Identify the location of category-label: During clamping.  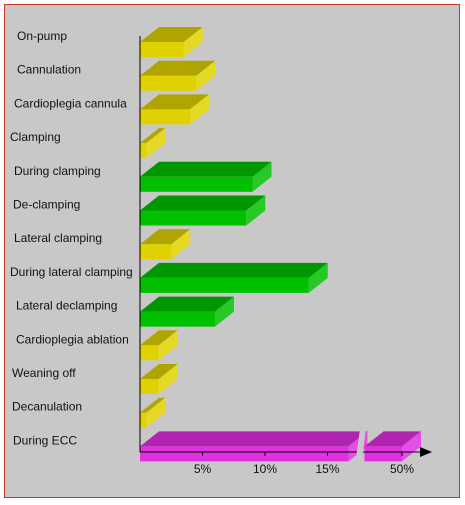
(57, 171).